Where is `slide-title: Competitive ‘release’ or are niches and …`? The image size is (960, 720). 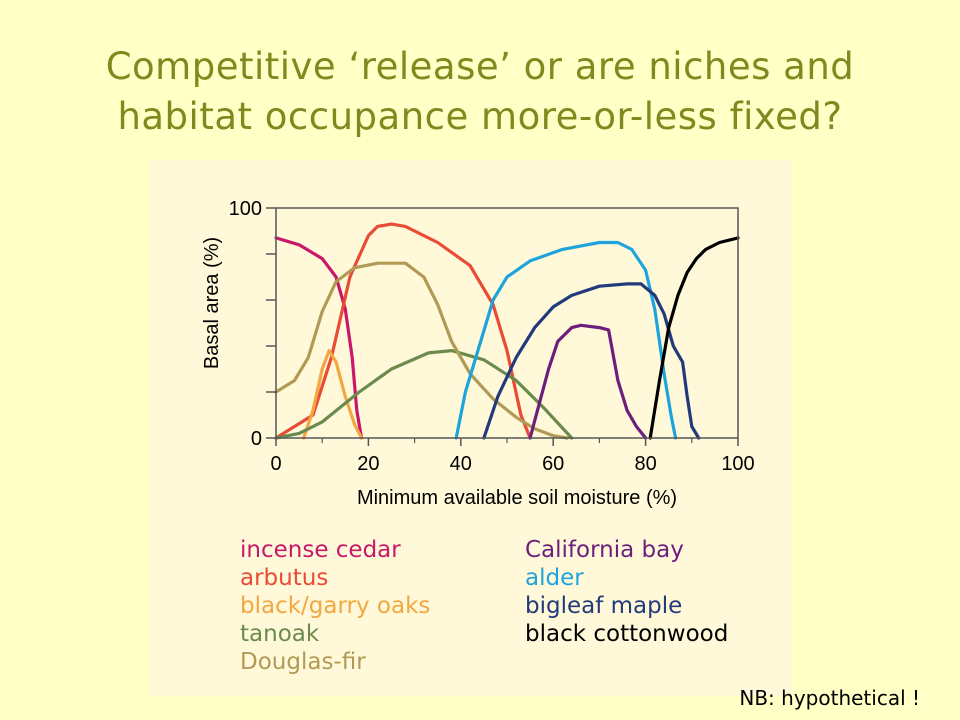
slide-title: Competitive ‘release’ or are niches and … is located at coordinates (480, 92).